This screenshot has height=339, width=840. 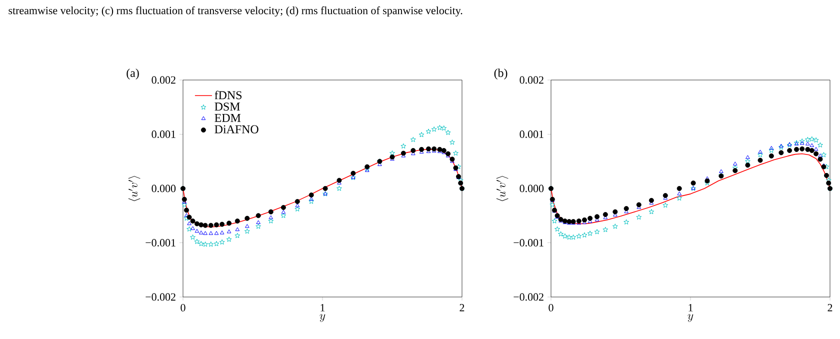 I want to click on legend-label: DSM, so click(x=227, y=106).